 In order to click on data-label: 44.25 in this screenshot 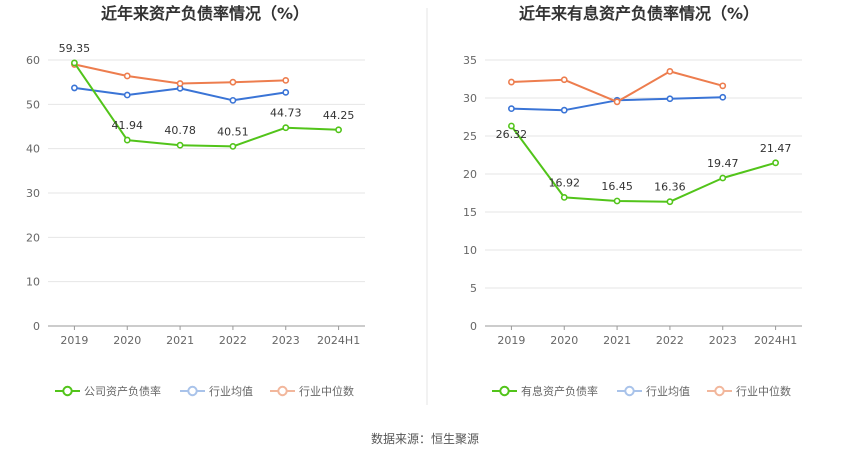, I will do `click(339, 115)`.